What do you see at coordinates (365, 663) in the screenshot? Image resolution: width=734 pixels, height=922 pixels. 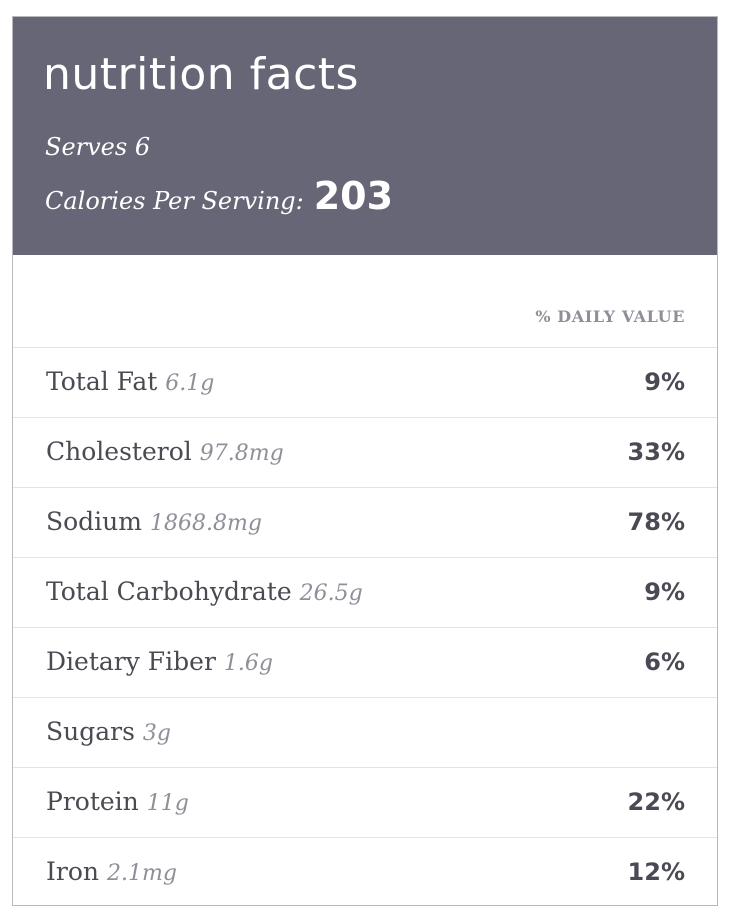 I see `nutrient-row-dietary-fiber: Dietary Fiber 1.6g 6%` at bounding box center [365, 663].